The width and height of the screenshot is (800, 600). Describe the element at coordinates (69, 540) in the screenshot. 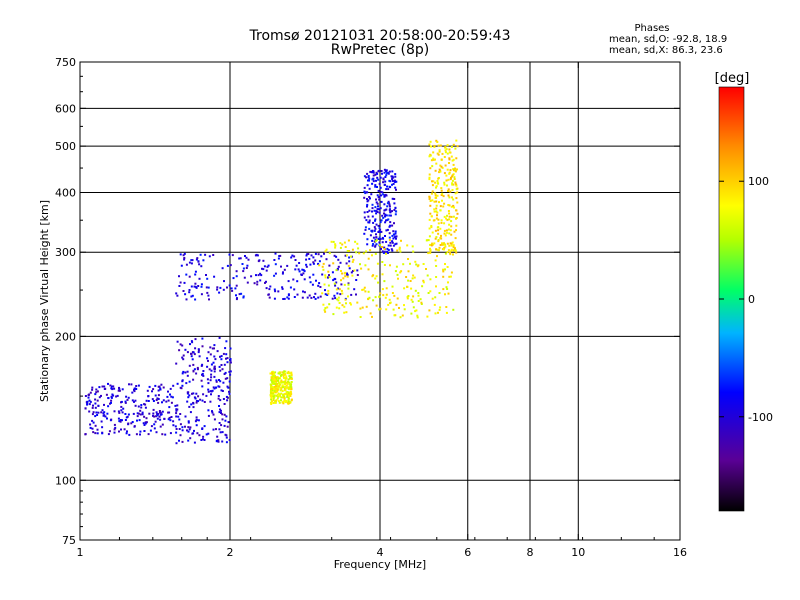

I see `y-tick-label: 75` at that location.